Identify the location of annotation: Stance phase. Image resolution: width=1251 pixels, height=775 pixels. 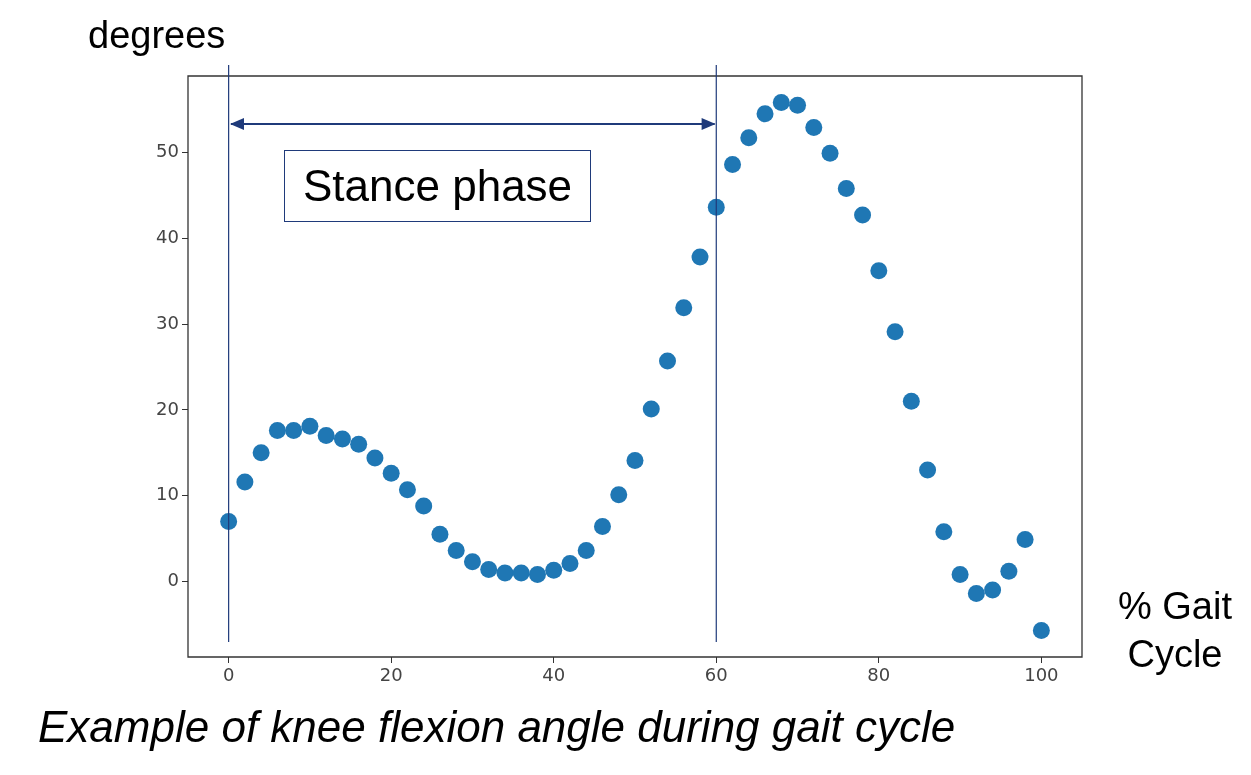
(438, 186).